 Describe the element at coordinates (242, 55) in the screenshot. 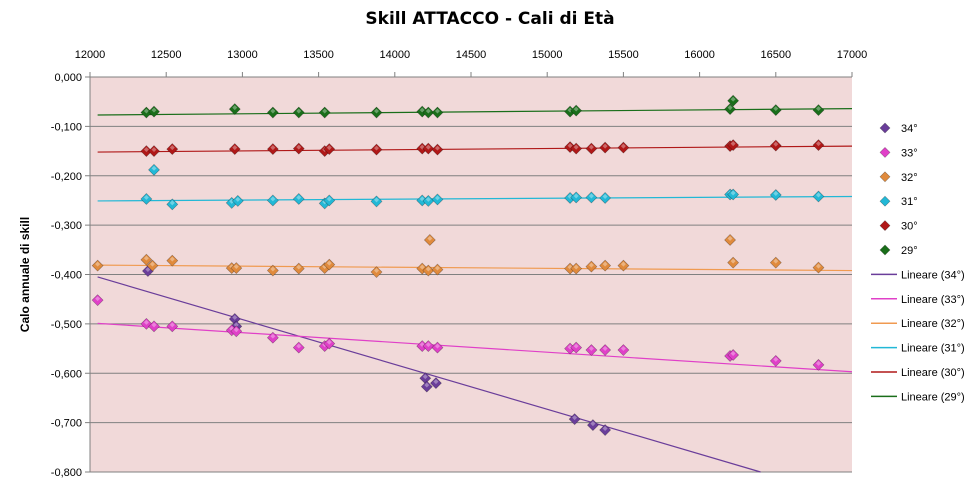

I see `x-tick-label: 13000` at that location.